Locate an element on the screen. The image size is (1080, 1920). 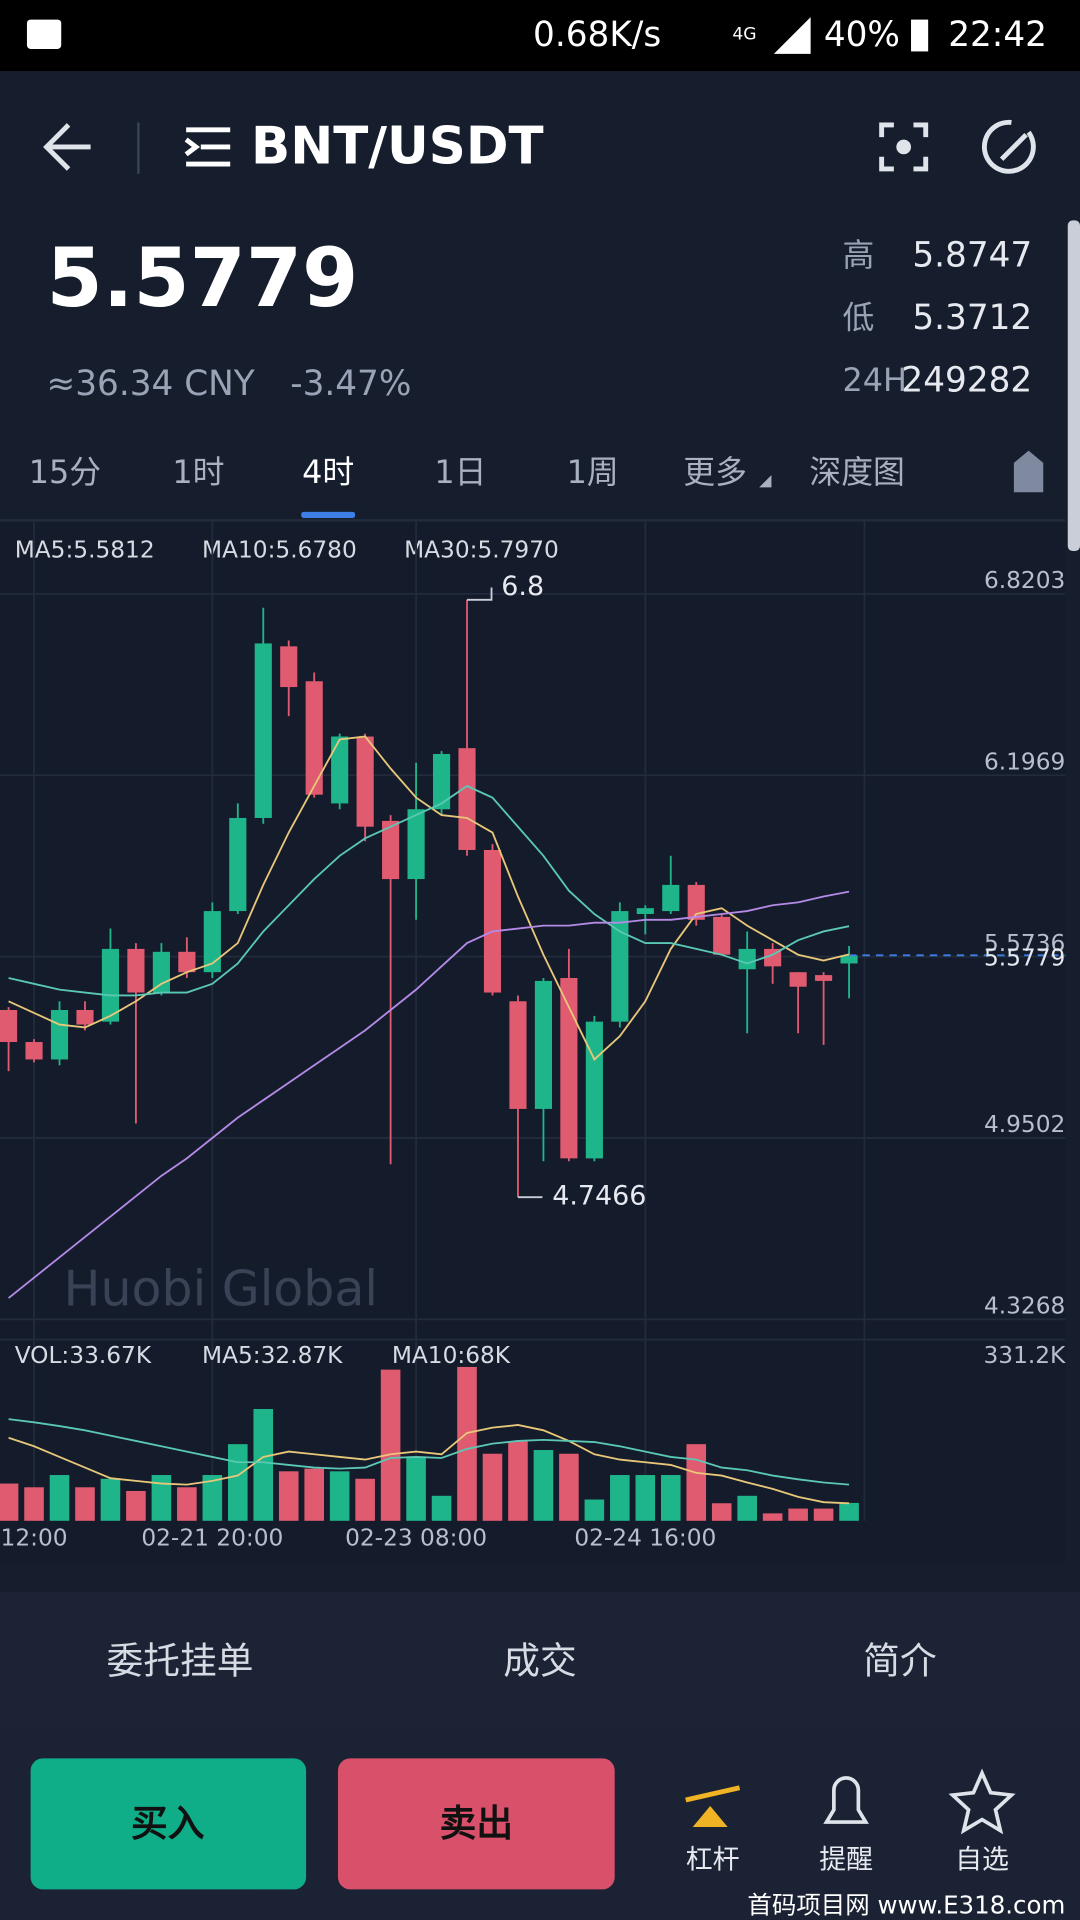
clock: 22:42 is located at coordinates (997, 35).